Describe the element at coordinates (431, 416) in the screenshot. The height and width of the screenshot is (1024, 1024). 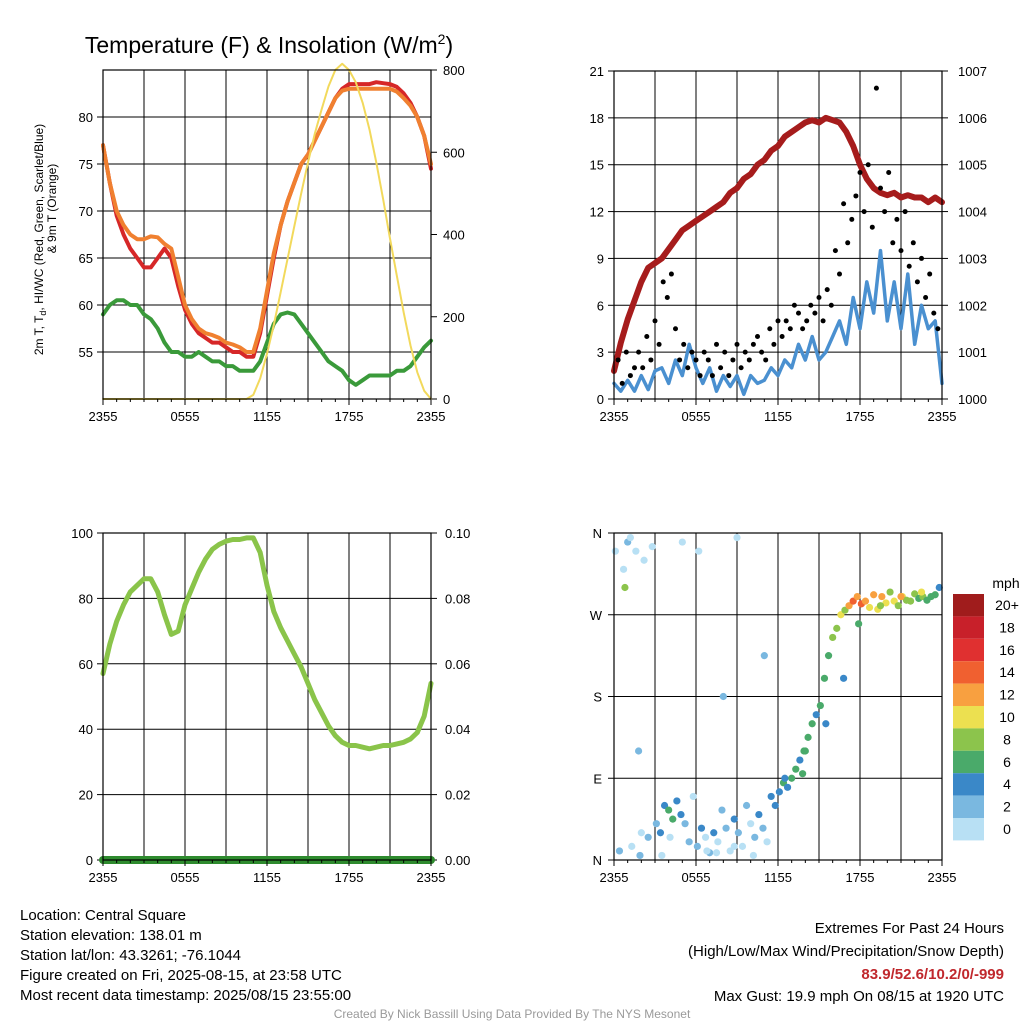
I see `temperature-xtick-label: 2355` at that location.